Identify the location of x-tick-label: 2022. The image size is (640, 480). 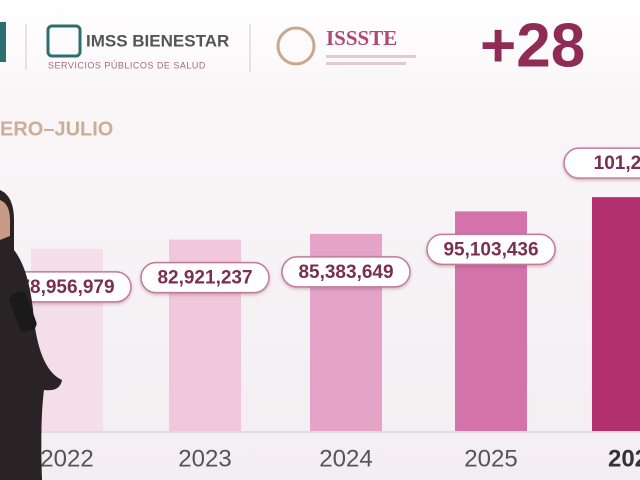
(66, 458).